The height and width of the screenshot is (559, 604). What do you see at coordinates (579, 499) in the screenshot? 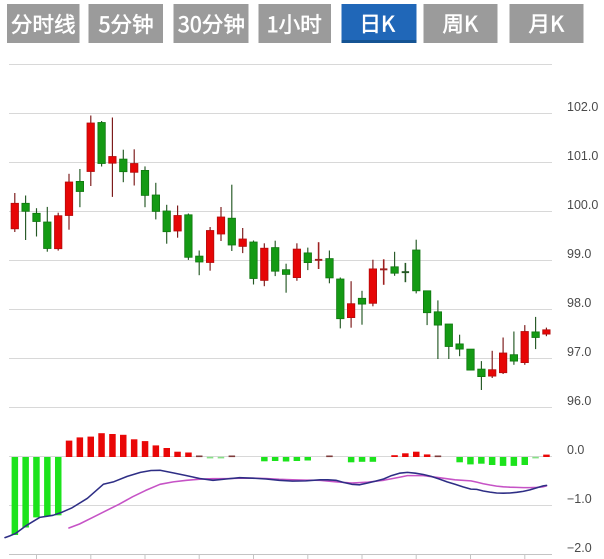
I see `svg-text: −1.0` at bounding box center [579, 499].